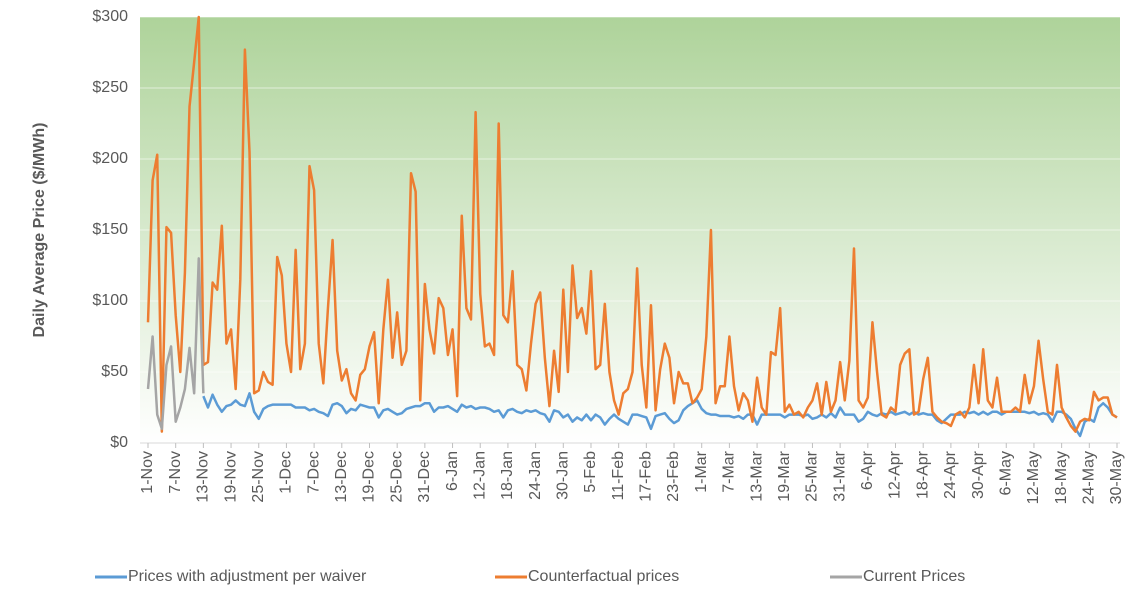 Image resolution: width=1130 pixels, height=596 pixels. What do you see at coordinates (369, 477) in the screenshot?
I see `x-tick-label: 19-Dec` at bounding box center [369, 477].